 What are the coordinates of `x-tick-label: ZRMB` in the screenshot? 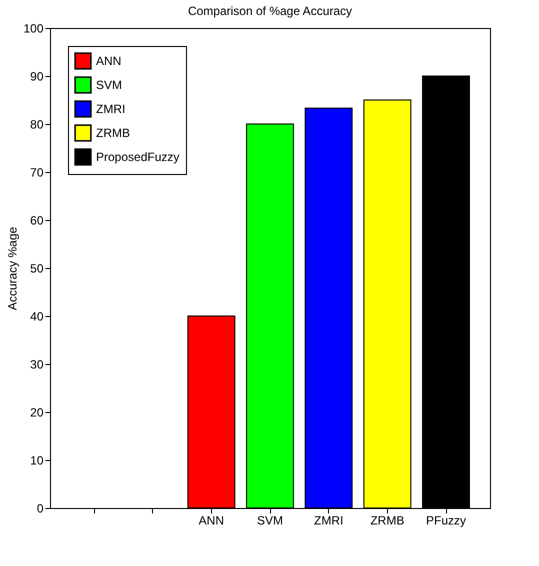 It's located at (387, 521).